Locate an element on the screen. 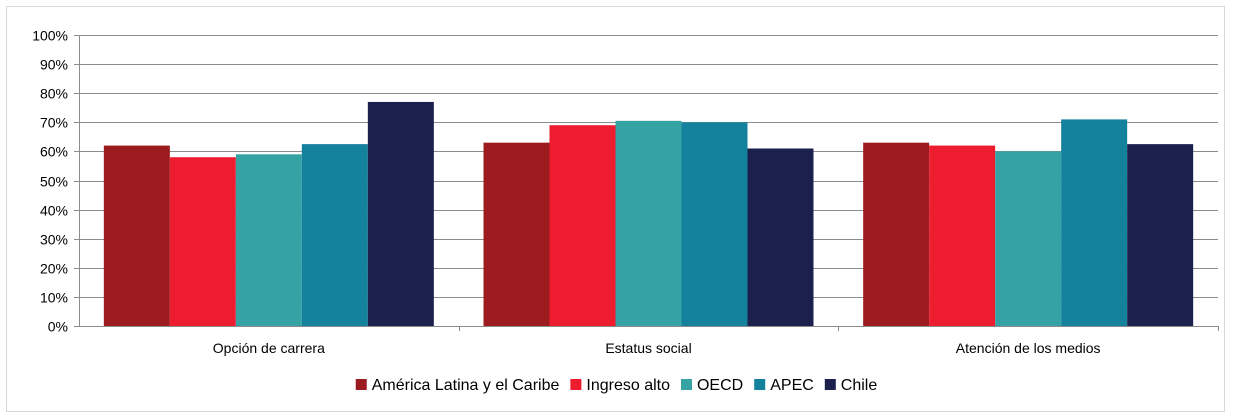 The image size is (1233, 420). legend-item: OECD is located at coordinates (711, 385).